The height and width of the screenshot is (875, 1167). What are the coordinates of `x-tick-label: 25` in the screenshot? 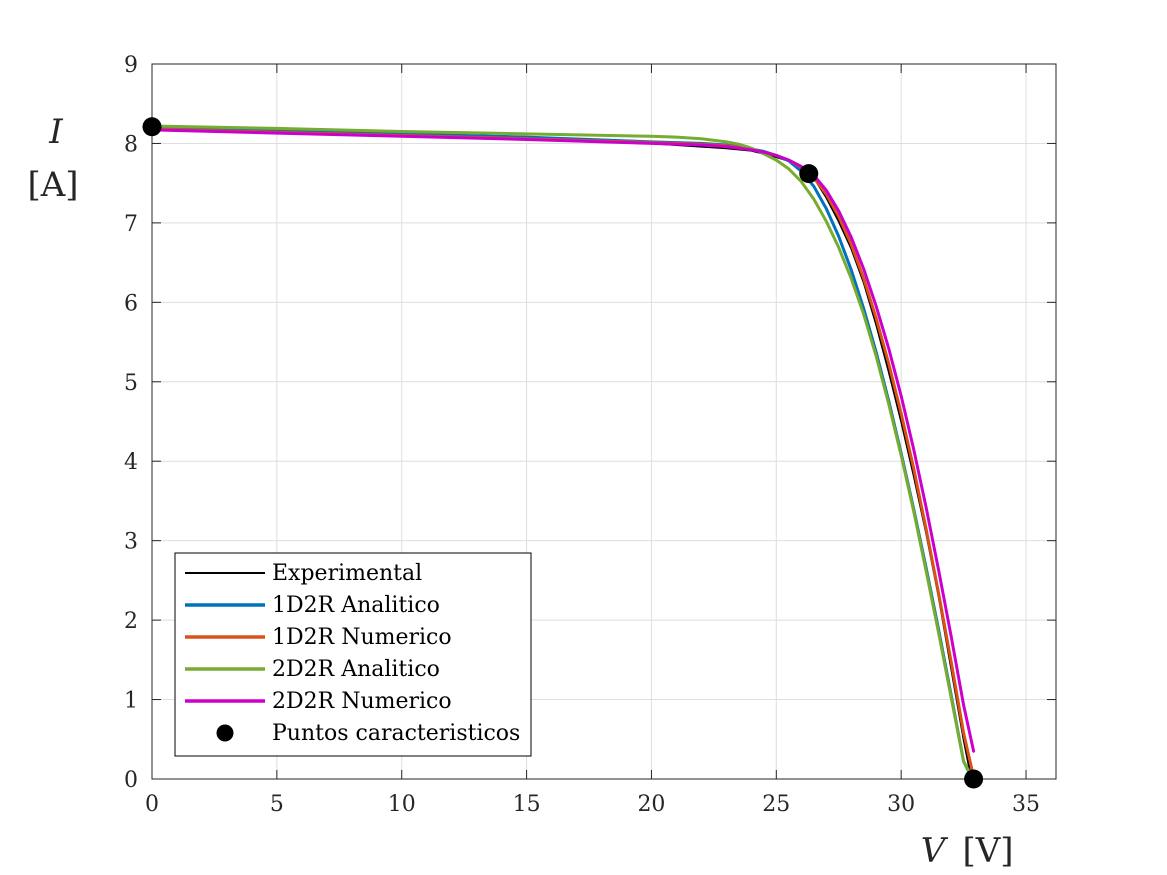 It's located at (776, 804).